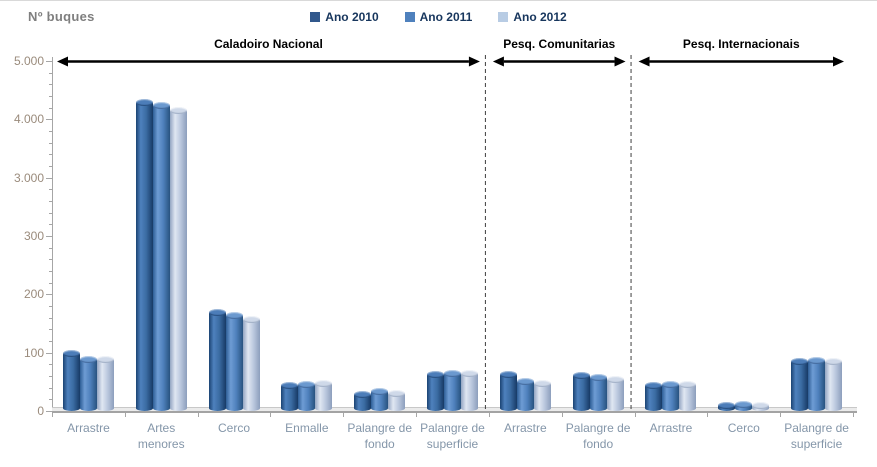  Describe the element at coordinates (28, 61) in the screenshot. I see `y-axis-tick-label: 5.000` at that location.